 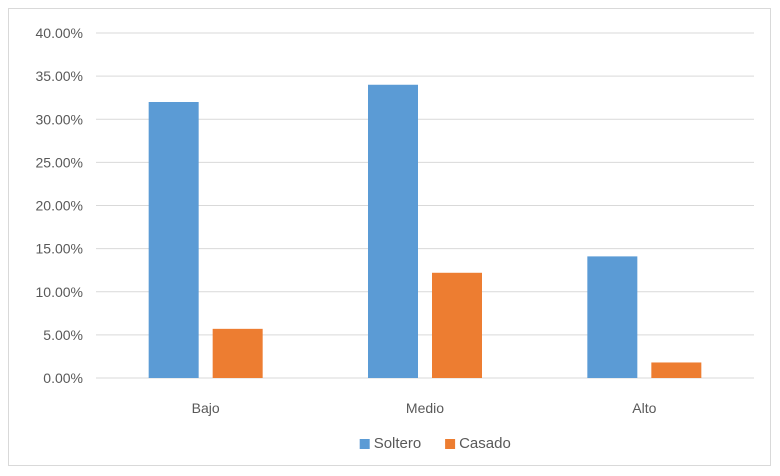 I want to click on legend-swatch-casado, so click(x=450, y=444).